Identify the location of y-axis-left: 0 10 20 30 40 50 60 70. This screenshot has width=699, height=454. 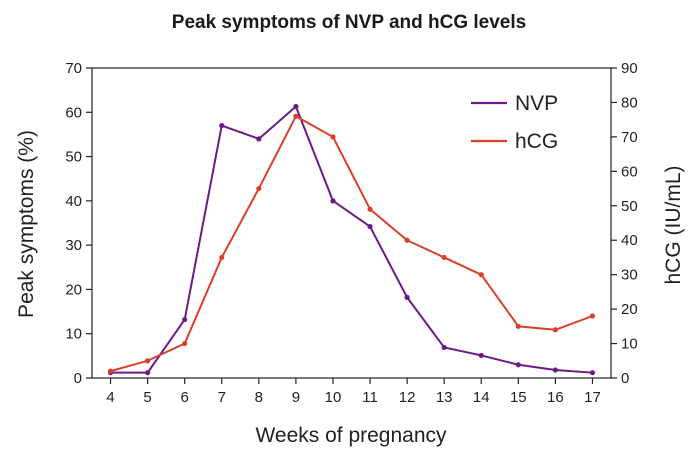
(78, 223).